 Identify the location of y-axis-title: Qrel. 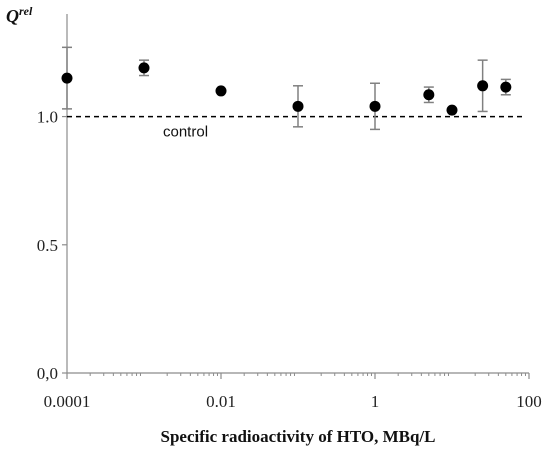
(19, 15).